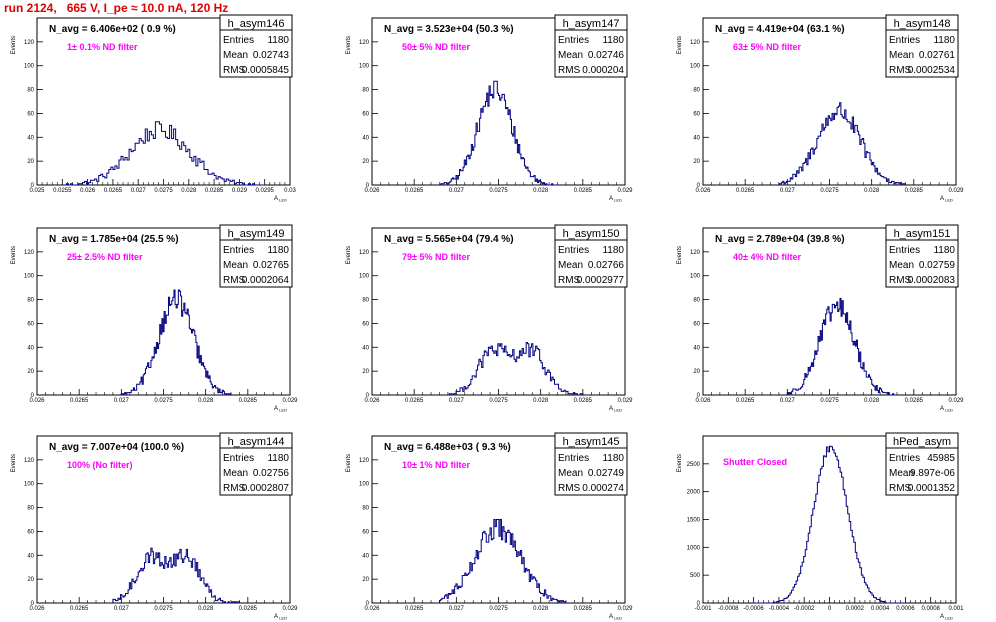 The width and height of the screenshot is (996, 622). Describe the element at coordinates (112, 29) in the screenshot. I see `n-avg-label: N_avg = 6.406e+02 ( 0.9 %)` at that location.